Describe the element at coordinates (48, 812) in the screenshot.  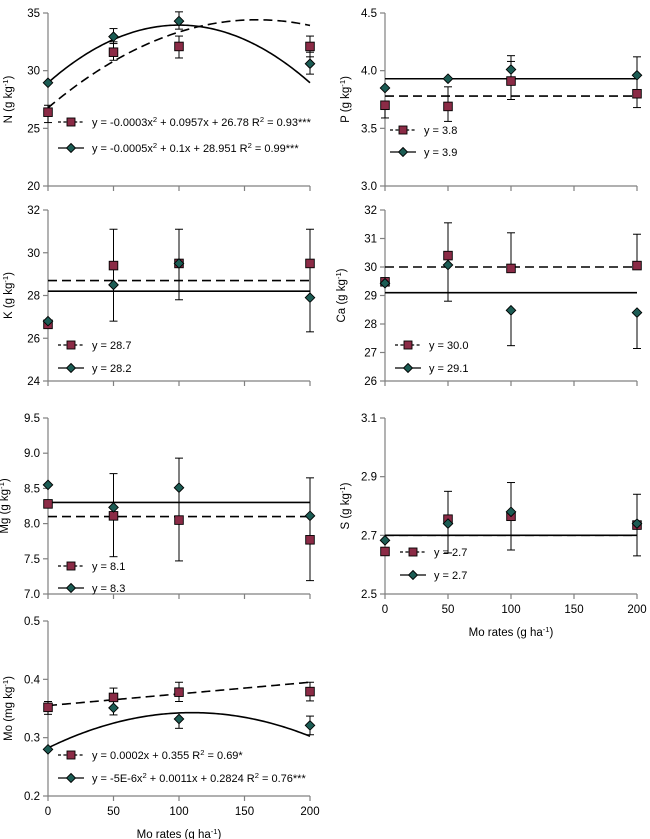
I see `x-tick-label: 0` at that location.